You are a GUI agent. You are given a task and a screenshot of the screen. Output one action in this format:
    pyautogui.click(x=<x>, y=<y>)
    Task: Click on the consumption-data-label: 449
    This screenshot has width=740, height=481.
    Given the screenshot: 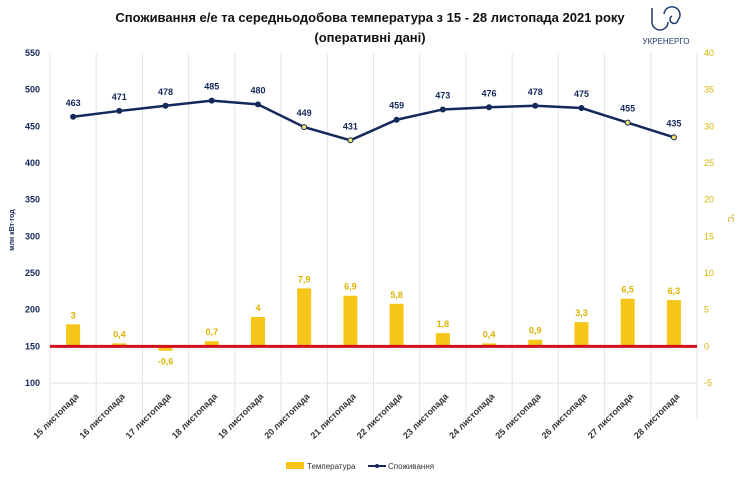 What is the action you would take?
    pyautogui.click(x=304, y=113)
    